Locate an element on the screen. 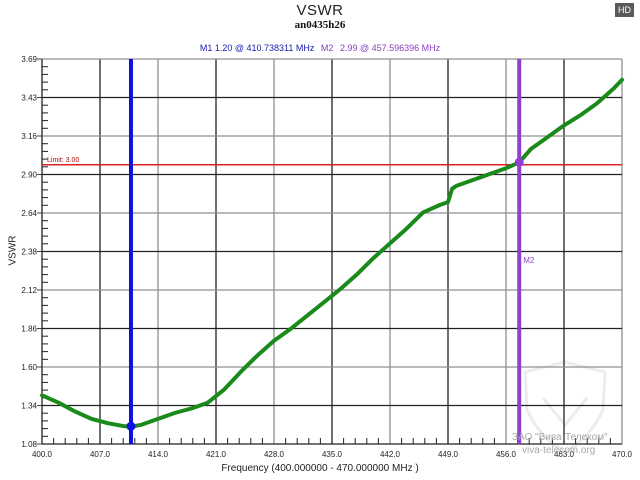 Image resolution: width=640 pixels, height=480 pixels. x-tick-label: 470.0 is located at coordinates (622, 454).